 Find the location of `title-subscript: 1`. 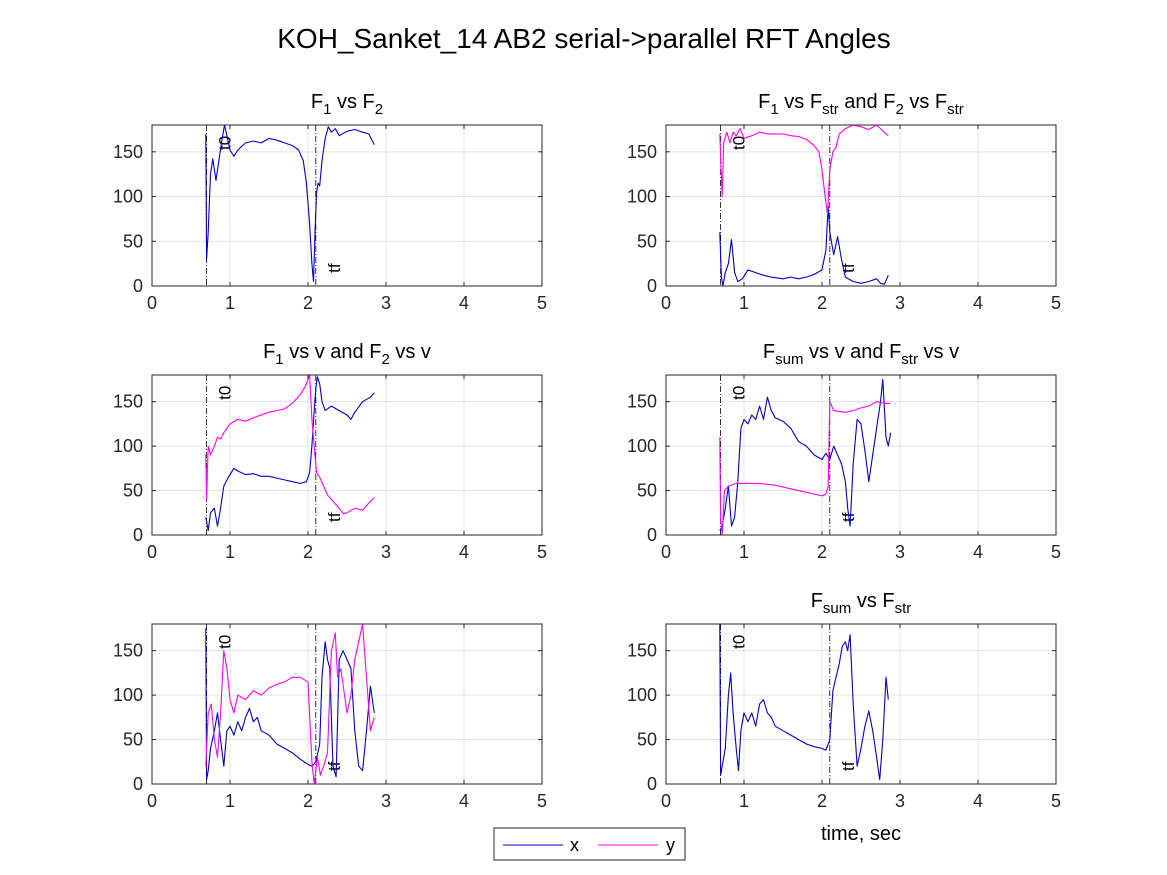

title-subscript: 1 is located at coordinates (279, 359).